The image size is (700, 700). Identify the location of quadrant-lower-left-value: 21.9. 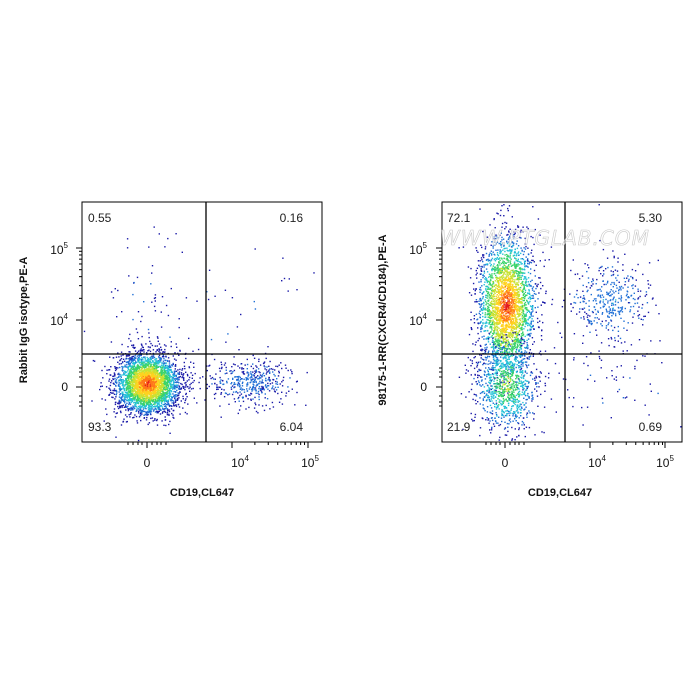
(459, 427).